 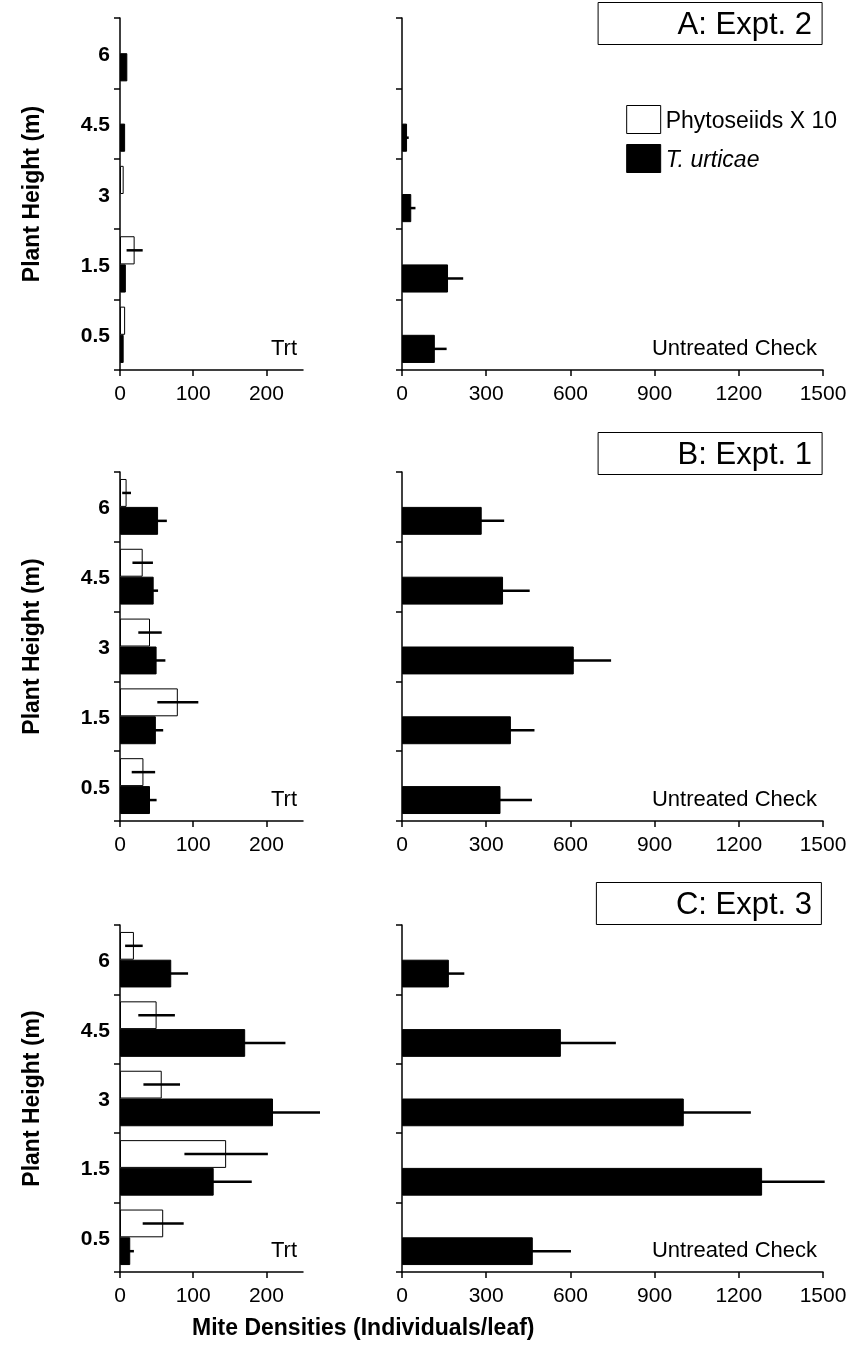 I want to click on legend-label: T. urticae, so click(x=712, y=158).